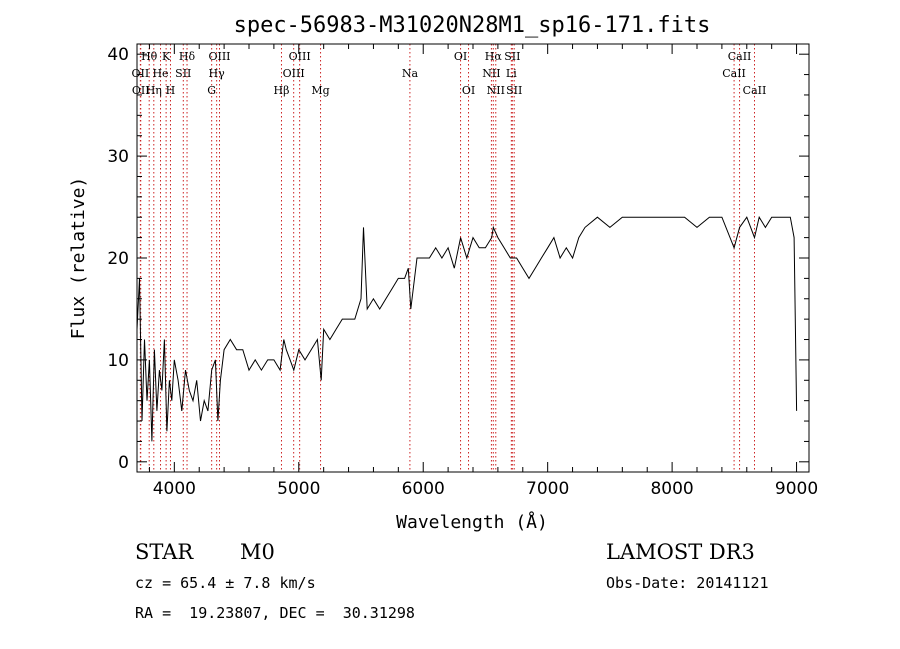 The height and width of the screenshot is (649, 900). What do you see at coordinates (118, 361) in the screenshot?
I see `y-tick-label: 10` at bounding box center [118, 361].